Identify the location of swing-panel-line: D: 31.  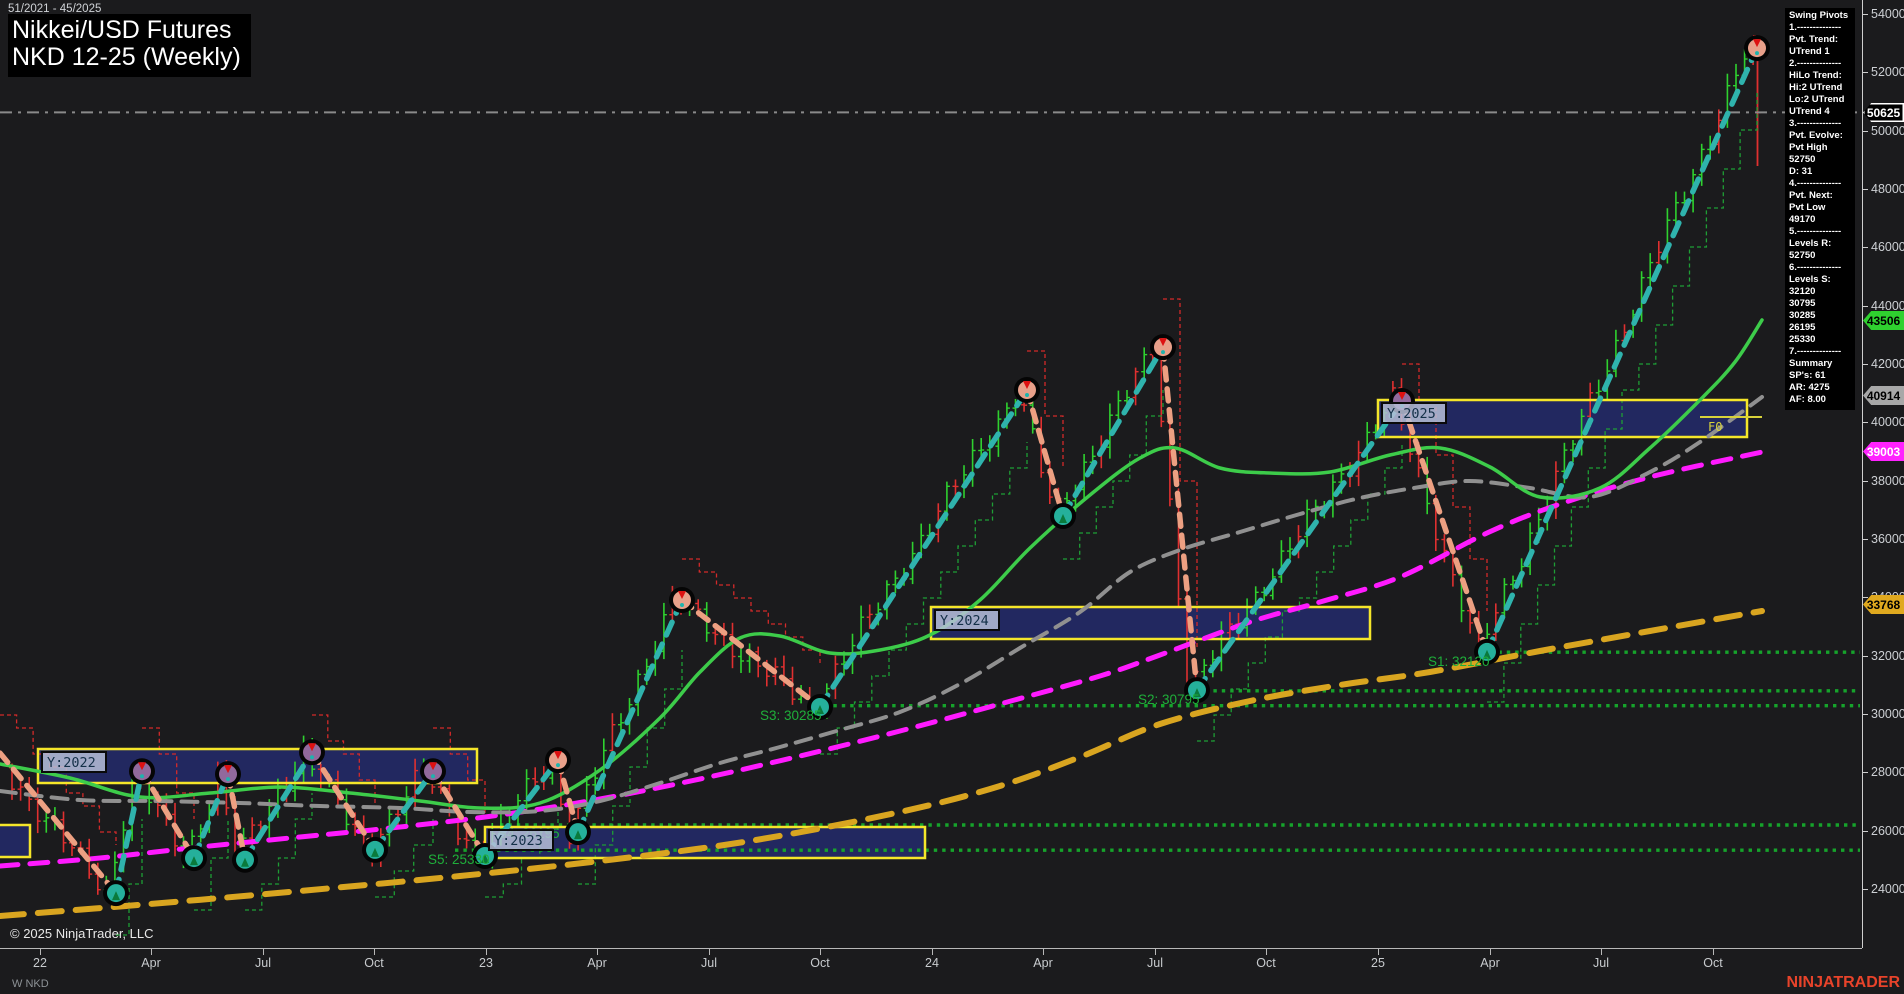
(1801, 171).